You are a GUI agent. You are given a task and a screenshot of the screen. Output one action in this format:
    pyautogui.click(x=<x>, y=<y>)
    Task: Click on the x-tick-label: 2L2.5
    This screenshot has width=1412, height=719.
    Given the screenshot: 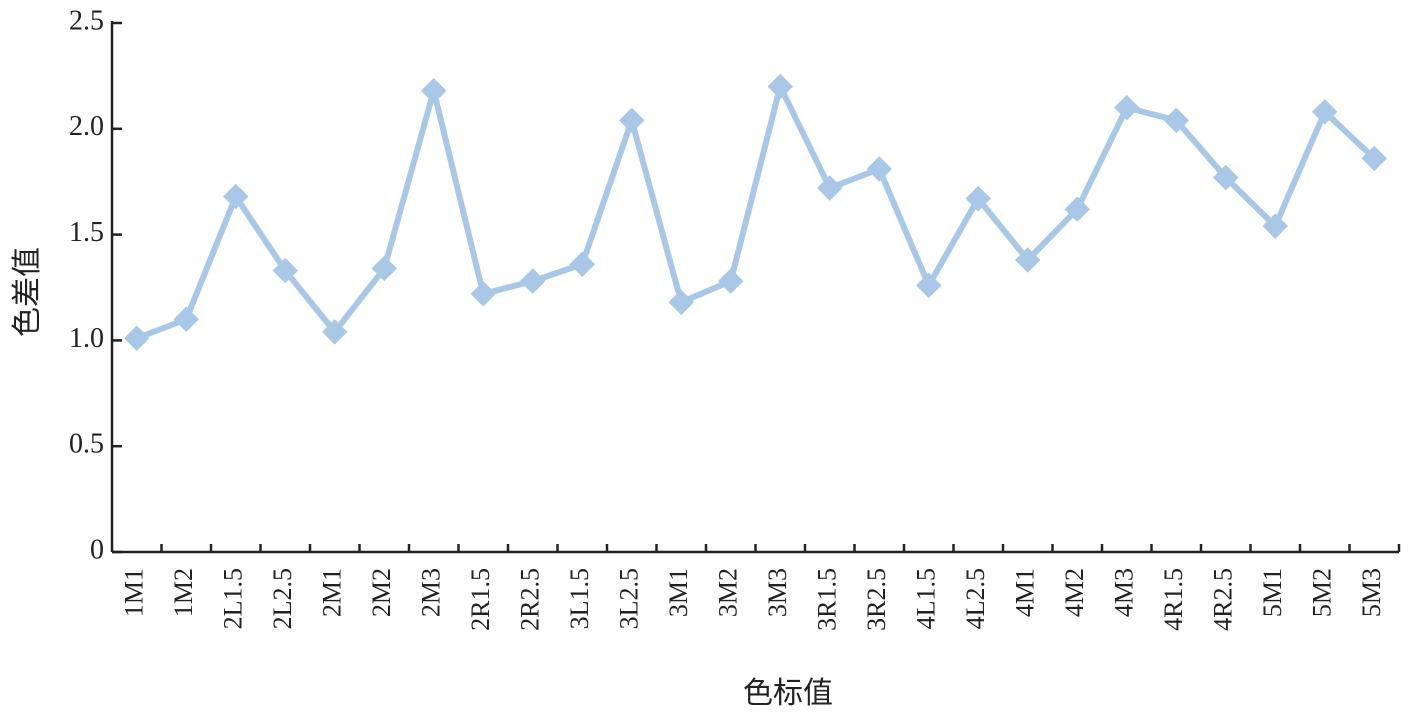 What is the action you would take?
    pyautogui.click(x=282, y=598)
    